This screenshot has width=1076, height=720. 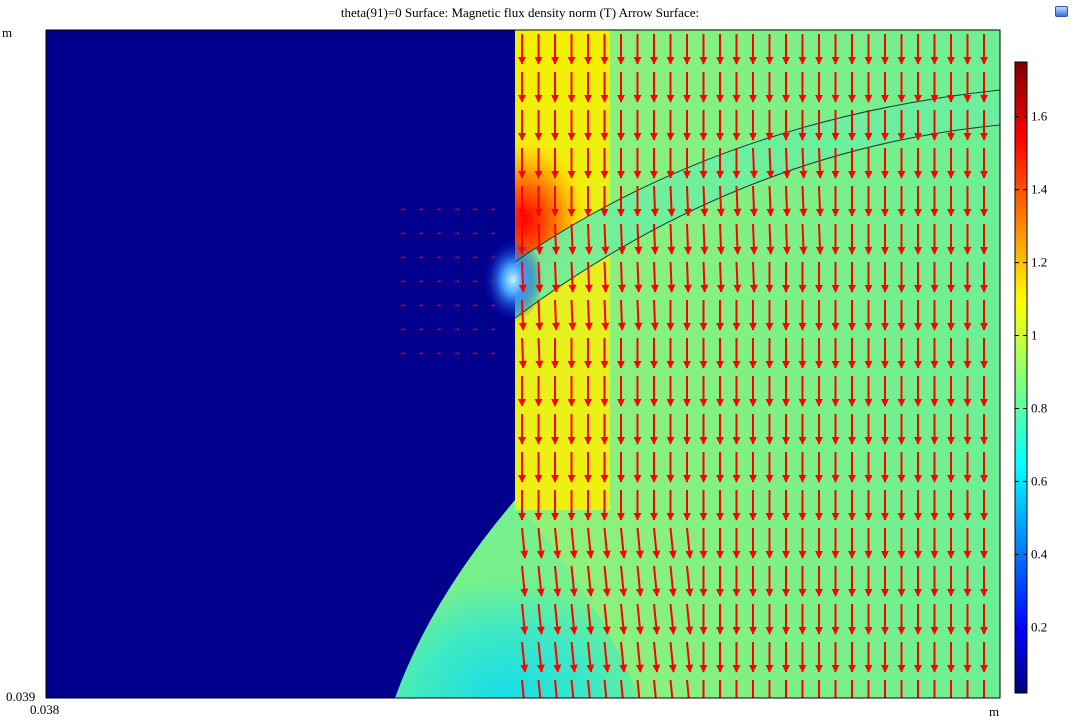 What do you see at coordinates (1034, 335) in the screenshot?
I see `colorbar-tick-label: 1` at bounding box center [1034, 335].